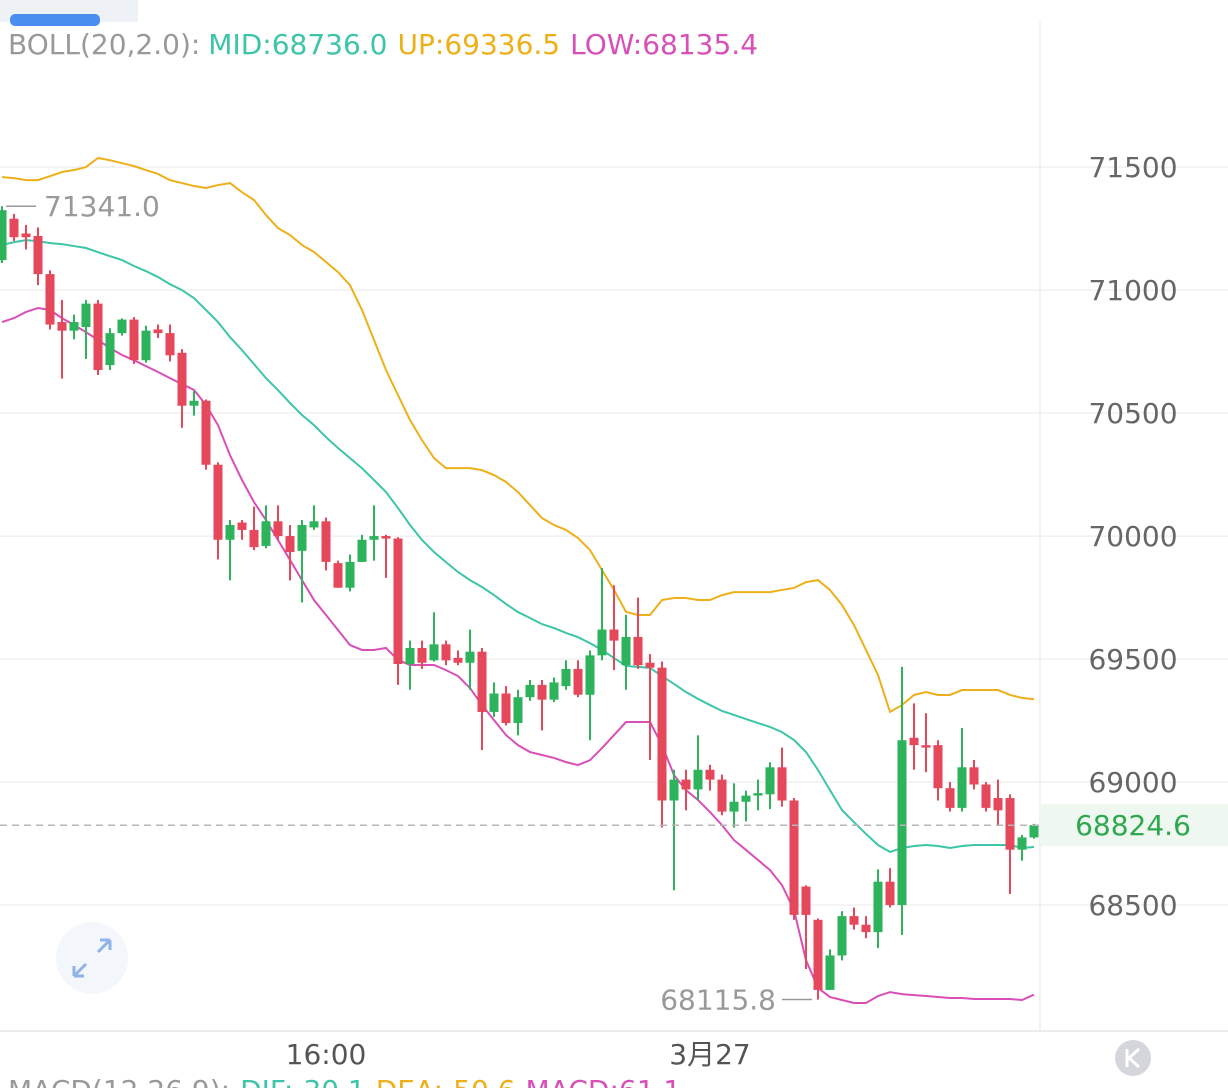 This screenshot has height=1088, width=1228. I want to click on sub-indicator-entry: DEA:-50.6, so click(446, 1081).